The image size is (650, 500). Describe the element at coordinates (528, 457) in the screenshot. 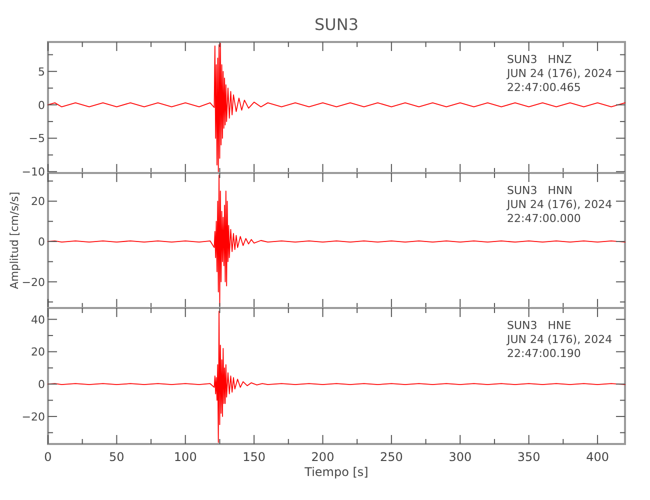

I see `x-tick-label: 350` at that location.